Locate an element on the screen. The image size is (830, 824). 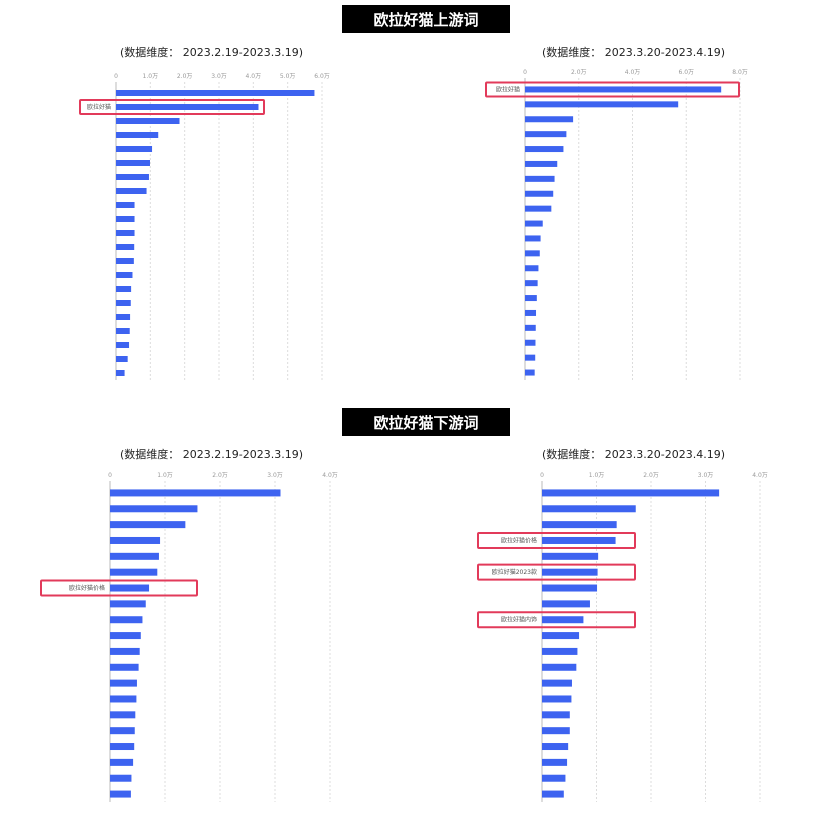
section-banner-downstream: 欧拉好猫下游词 is located at coordinates (426, 422).